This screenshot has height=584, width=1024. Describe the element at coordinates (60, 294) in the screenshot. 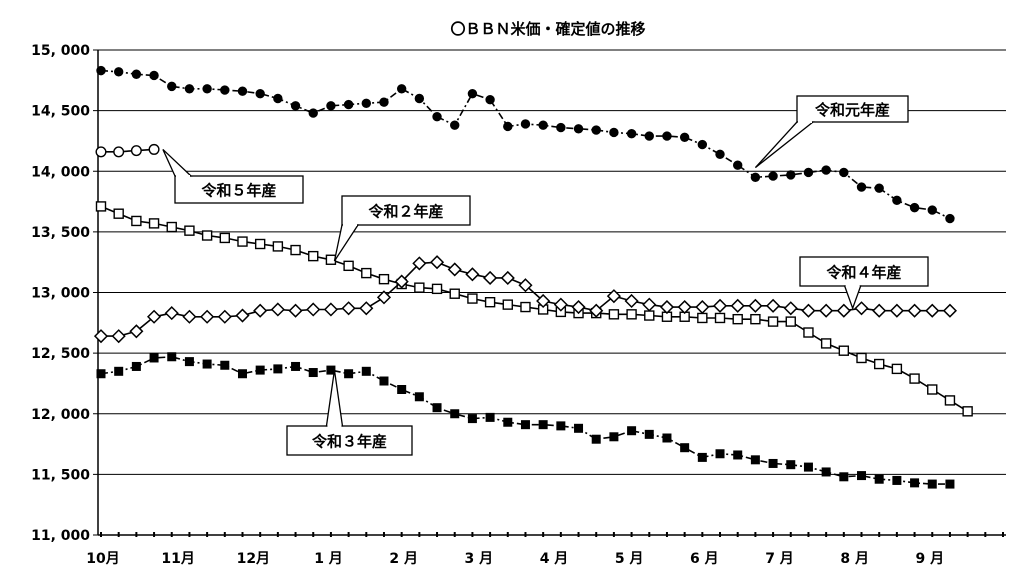

I see `y-tick-label: 13, 000` at that location.